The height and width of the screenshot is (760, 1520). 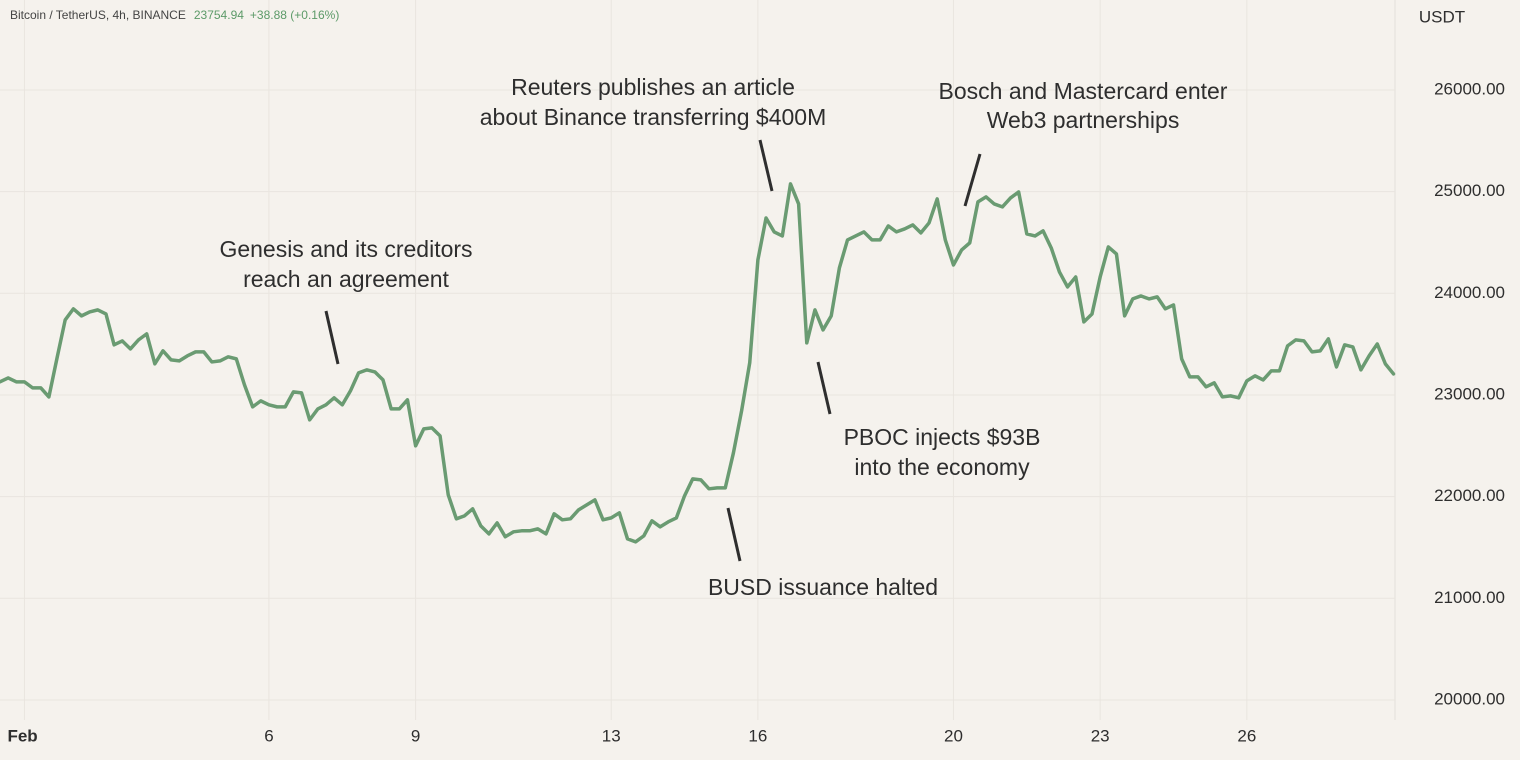 What do you see at coordinates (1083, 91) in the screenshot?
I see `annotation-text: Bosch and Mastercard enter` at bounding box center [1083, 91].